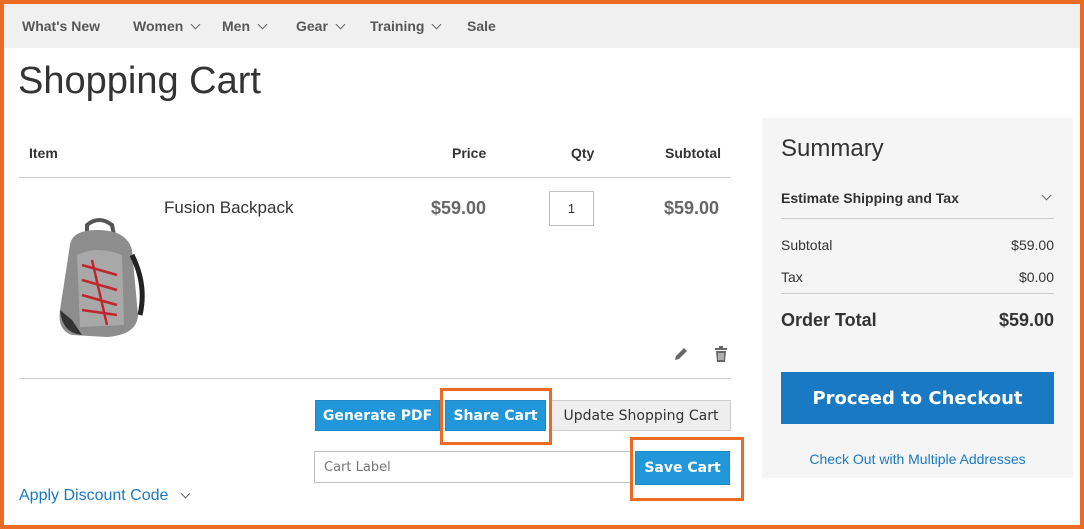 This screenshot has width=1084, height=529. I want to click on edit-icon, so click(681, 354).